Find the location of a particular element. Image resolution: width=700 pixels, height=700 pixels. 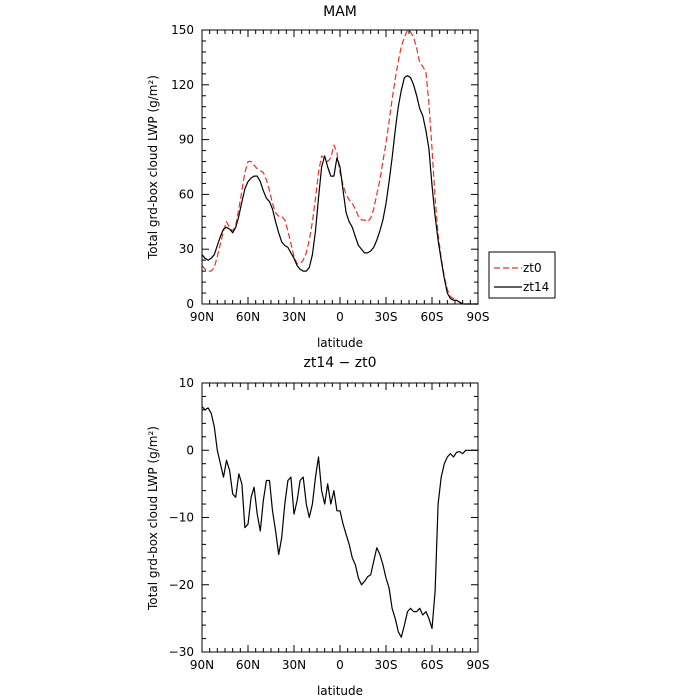

top-chart-y-tick-label: 0 is located at coordinates (190, 304).